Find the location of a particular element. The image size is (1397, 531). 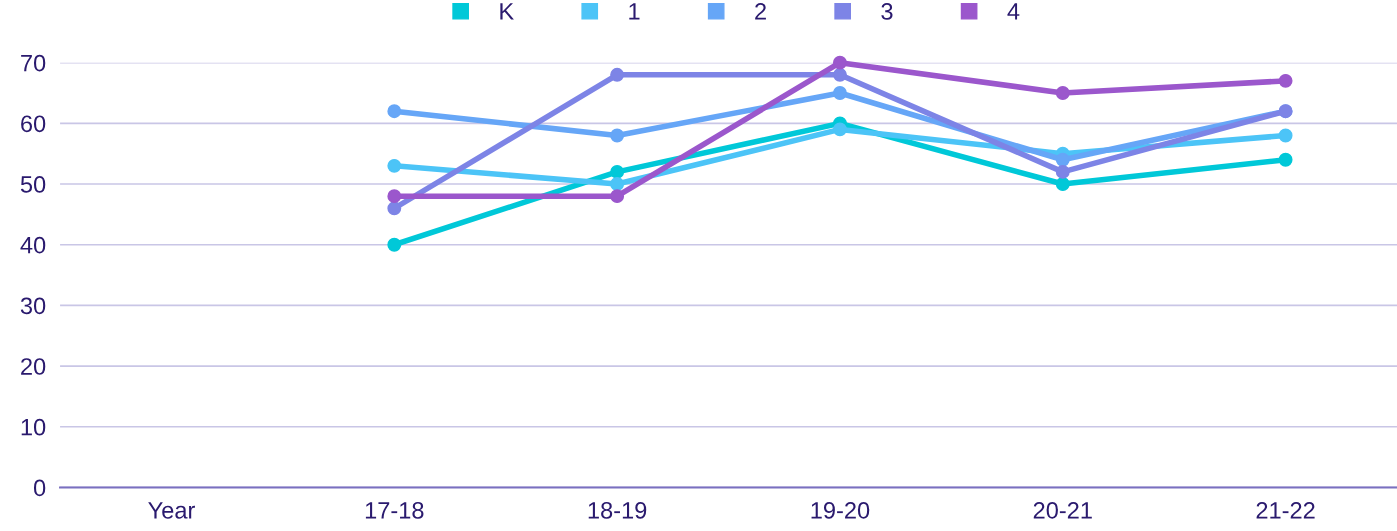

x-tick-label: 20-21 is located at coordinates (1062, 510).